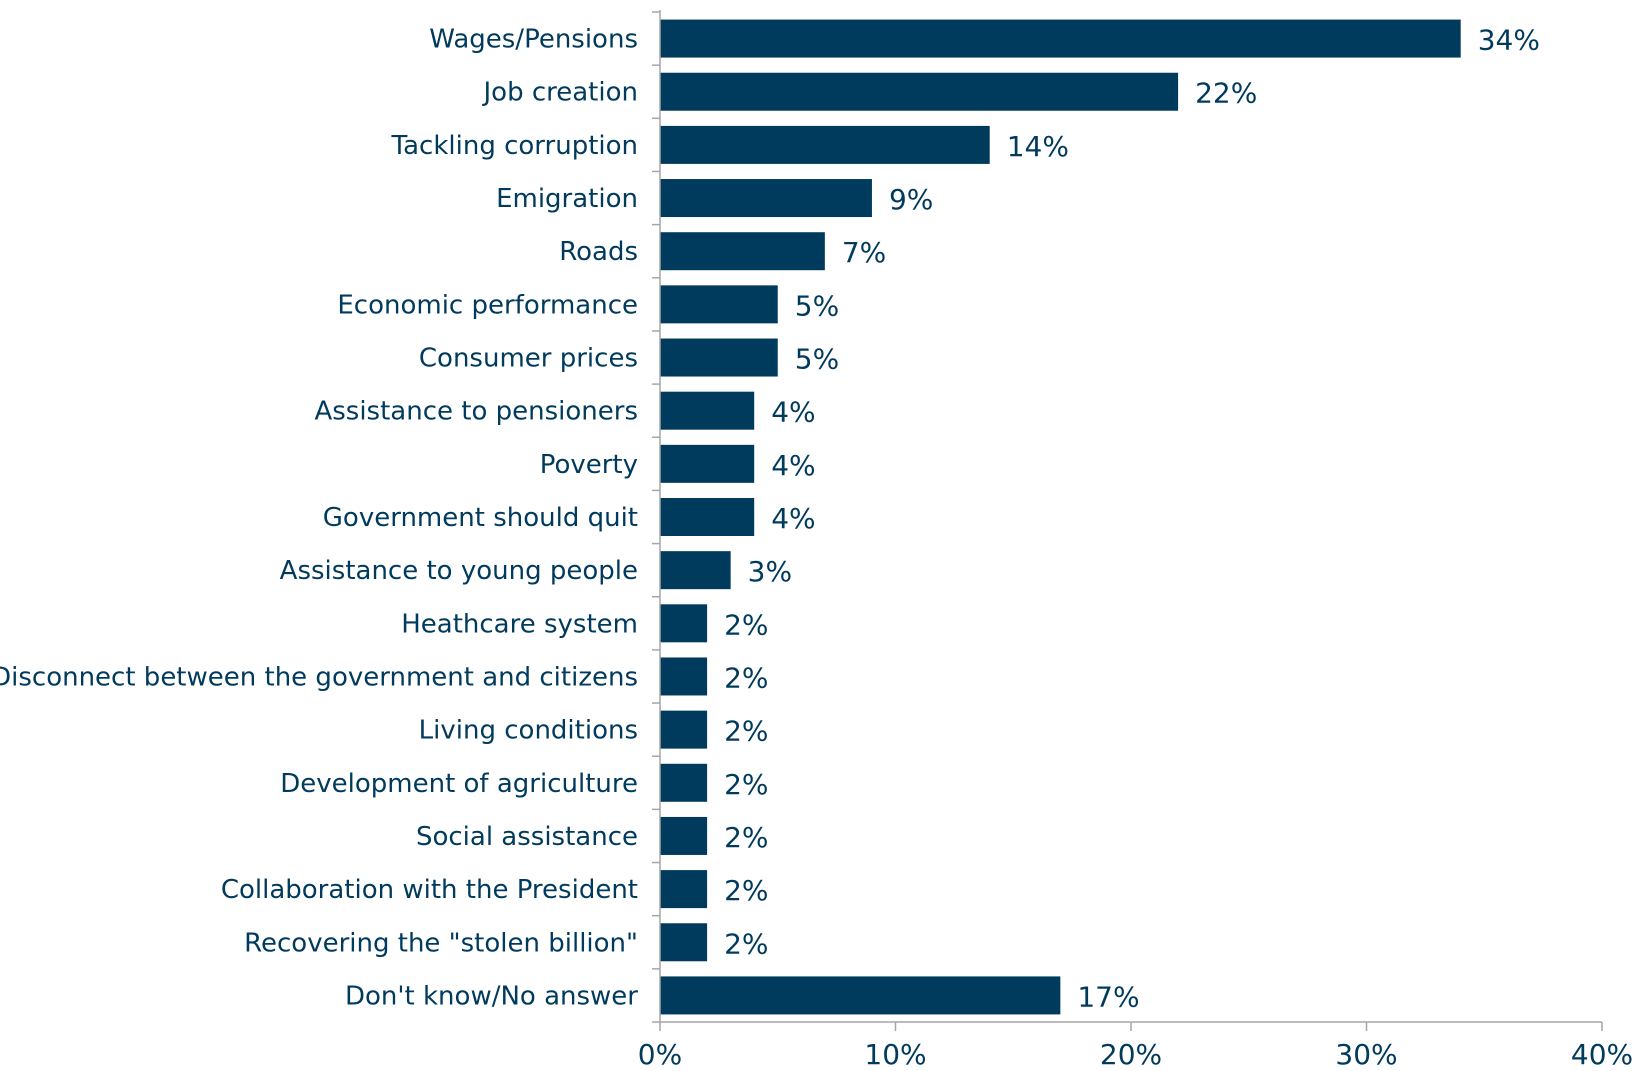 Image resolution: width=1635 pixels, height=1071 pixels. I want to click on category-label: Job creation, so click(560, 93).